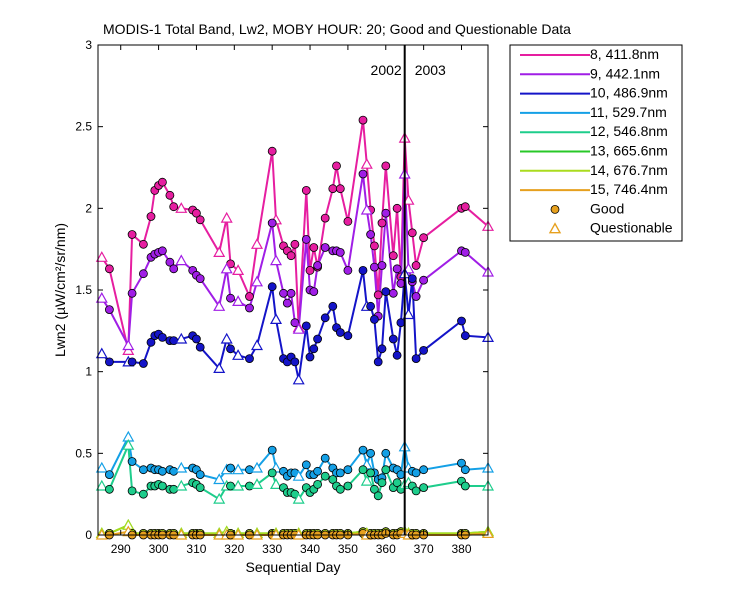 The image size is (750, 600). Describe the element at coordinates (430, 70) in the screenshot. I see `year-label-2003: 2003` at that location.